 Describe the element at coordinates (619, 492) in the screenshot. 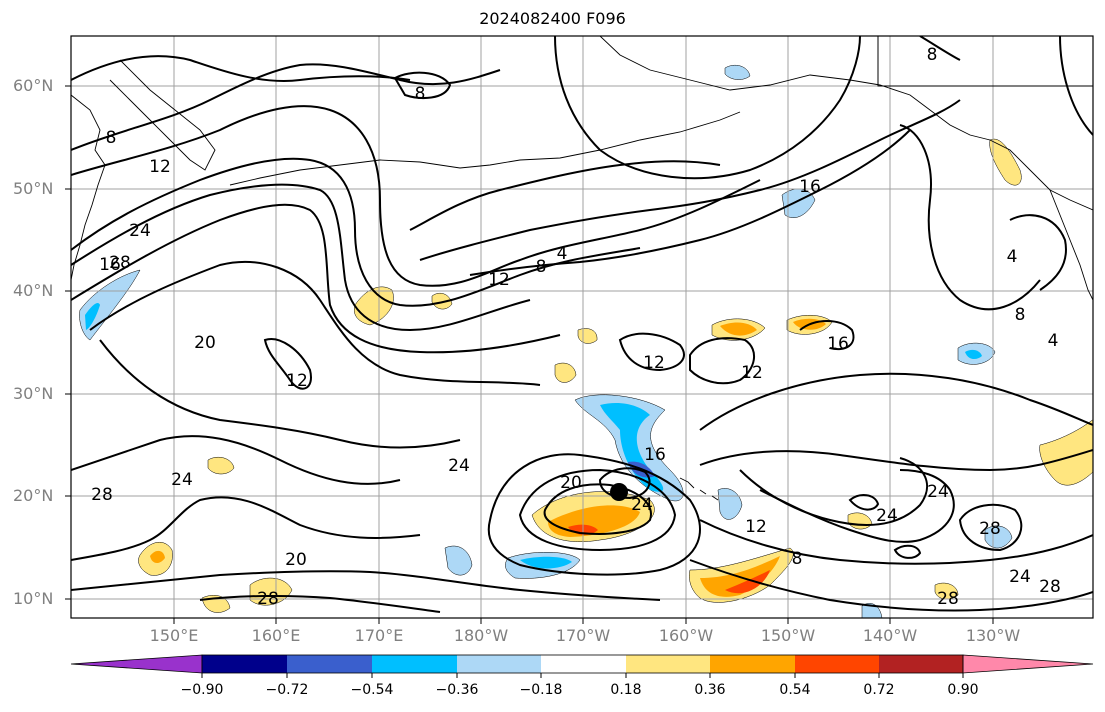

I see `storm-center-marker` at that location.